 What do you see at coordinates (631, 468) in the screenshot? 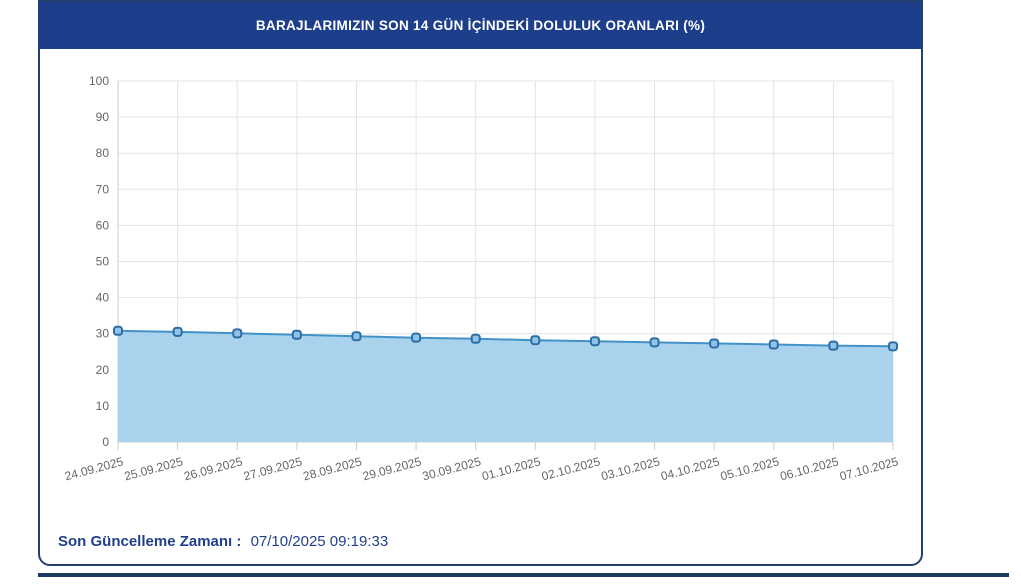
I see `x-axis-label: 03.10.2025` at bounding box center [631, 468].